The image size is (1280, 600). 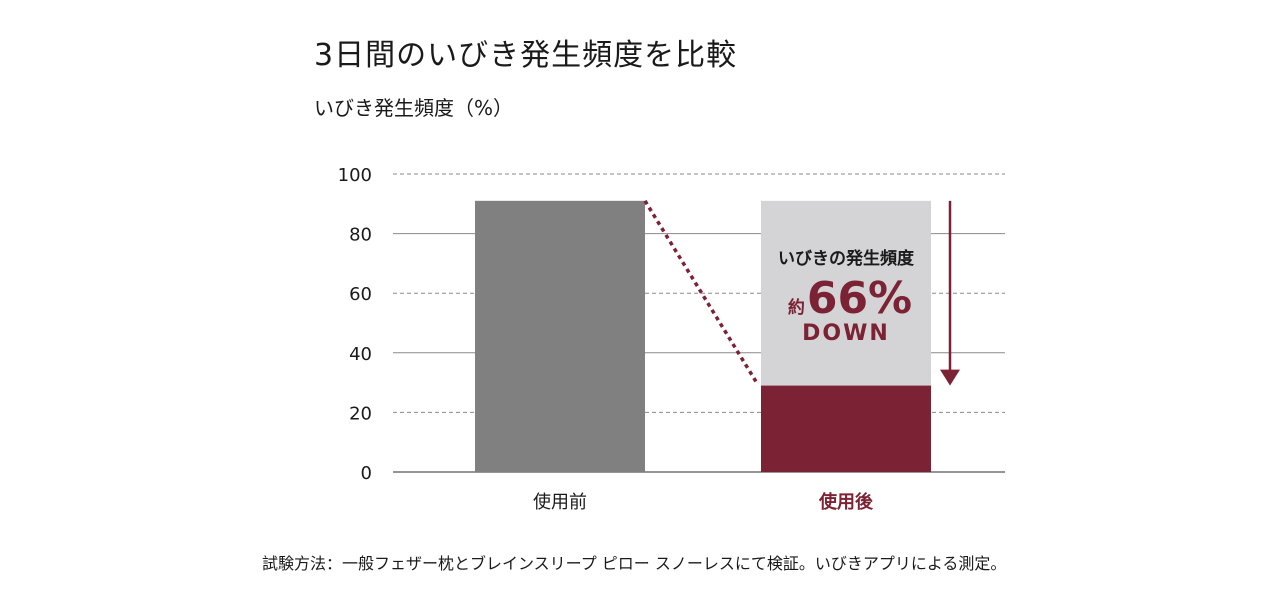 I want to click on y-tick-label: 0, so click(x=366, y=473).